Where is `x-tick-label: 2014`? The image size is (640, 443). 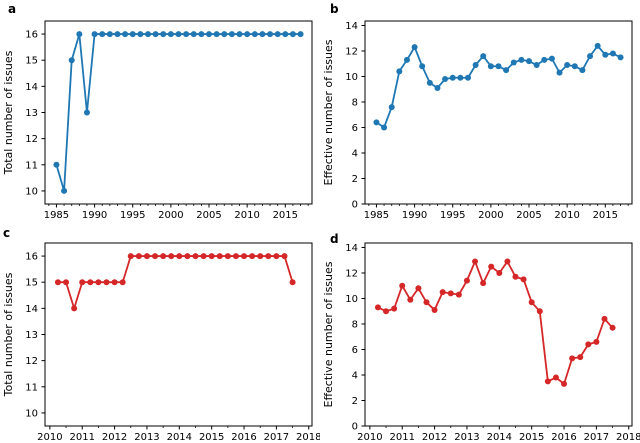
x-tick-label: 2014 is located at coordinates (499, 437).